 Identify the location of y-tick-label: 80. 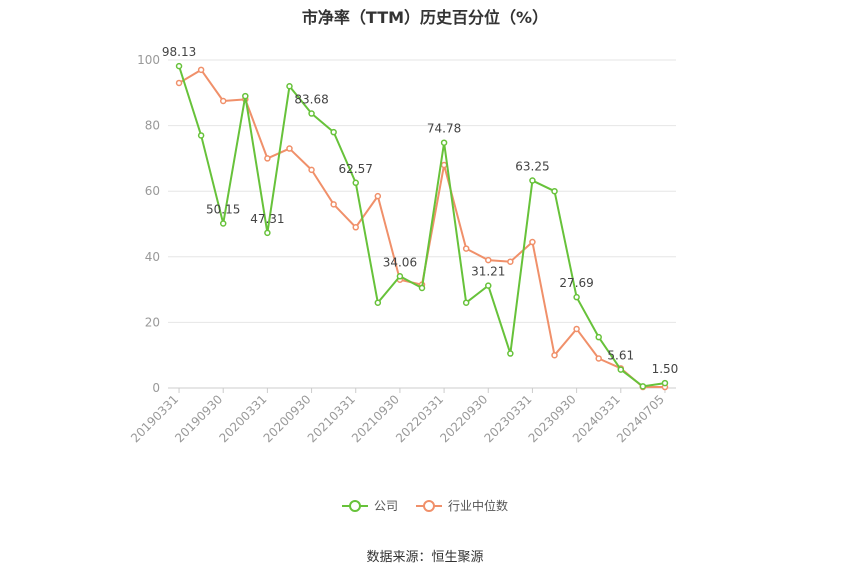
(152, 126).